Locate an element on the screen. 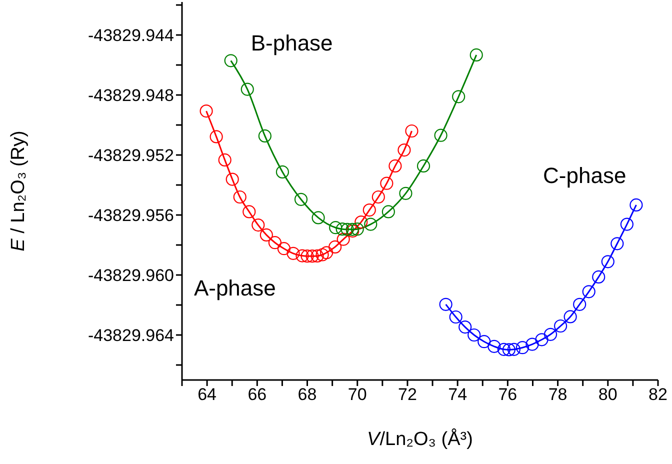  x-tick-label: 74 is located at coordinates (458, 394).